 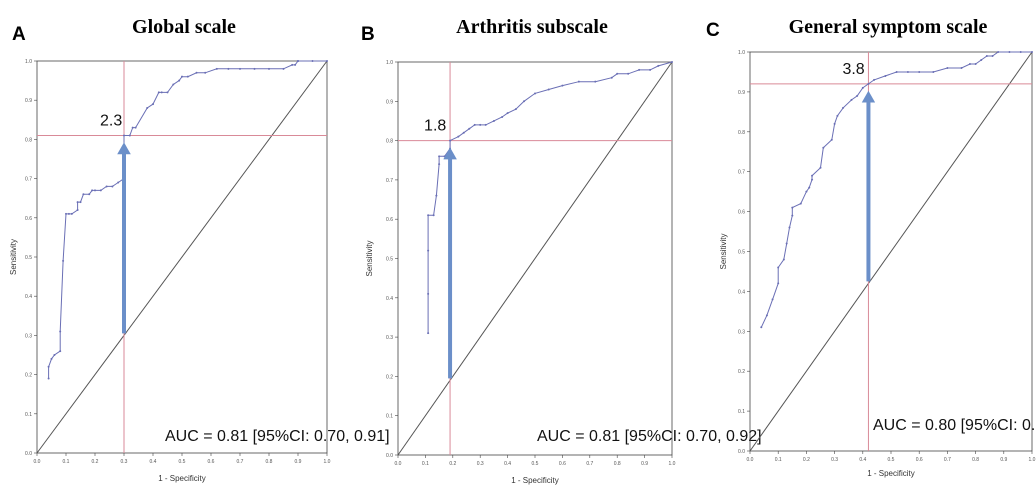 I want to click on panel-title: General symptom scale, so click(x=888, y=27).